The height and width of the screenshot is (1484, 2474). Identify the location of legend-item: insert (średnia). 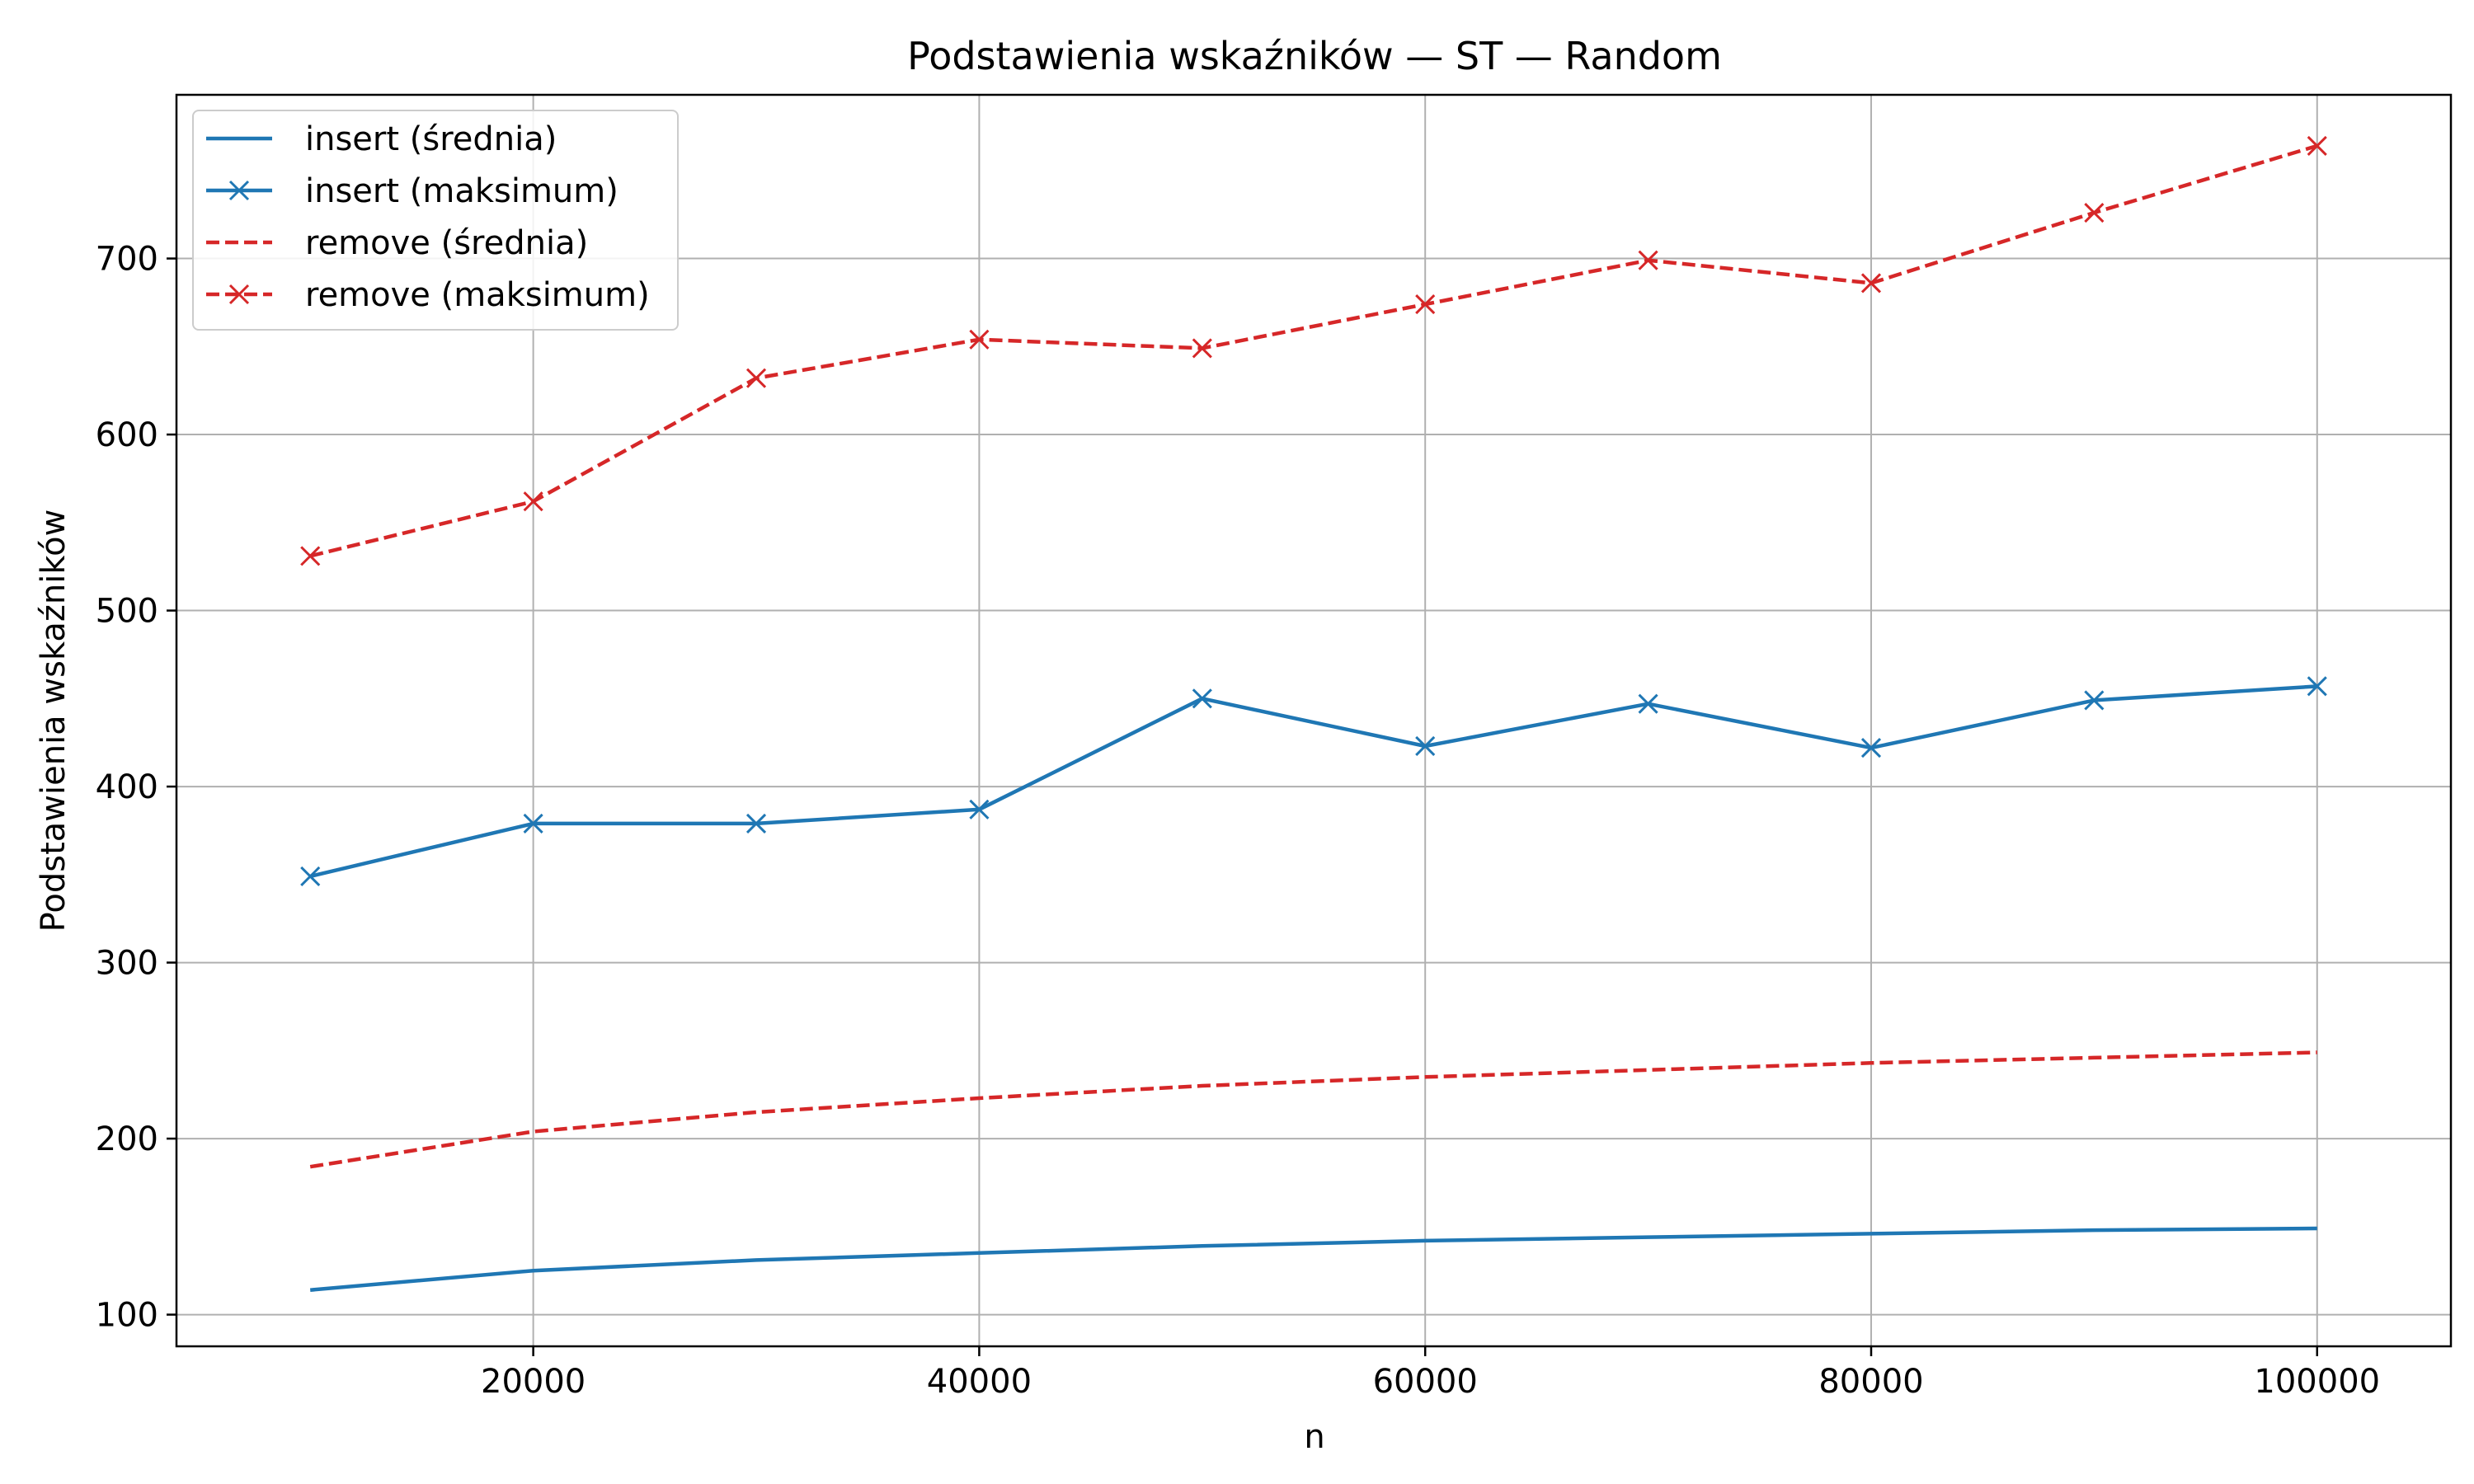
(381, 139).